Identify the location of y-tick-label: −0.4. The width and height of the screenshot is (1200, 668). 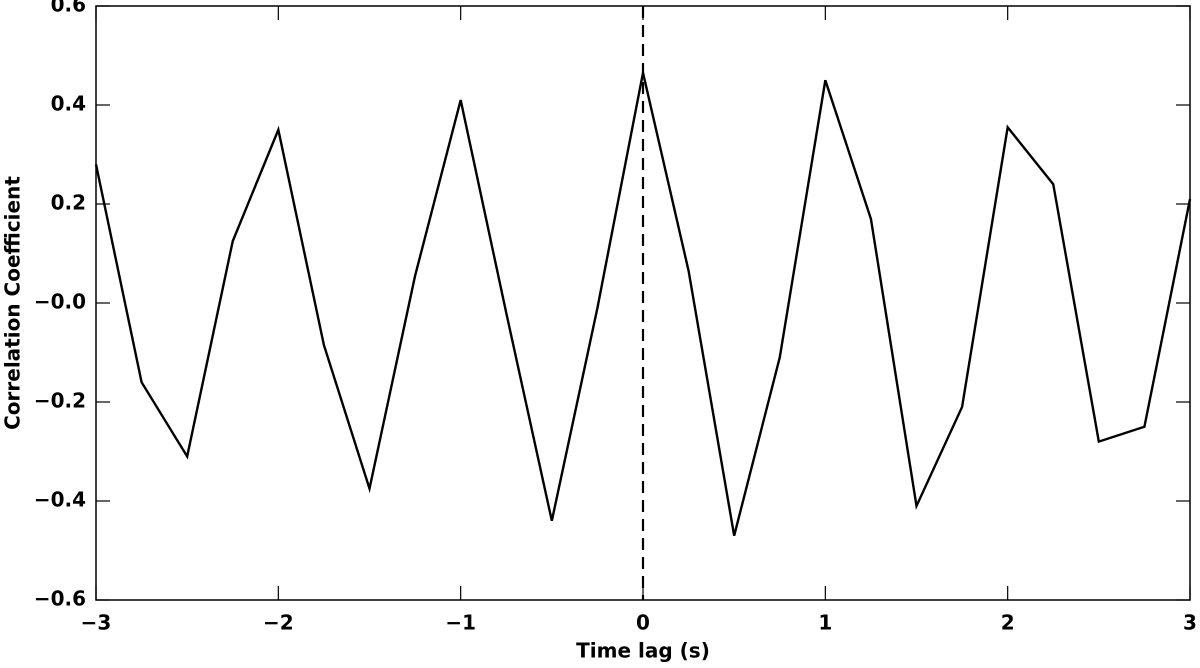
(60, 500).